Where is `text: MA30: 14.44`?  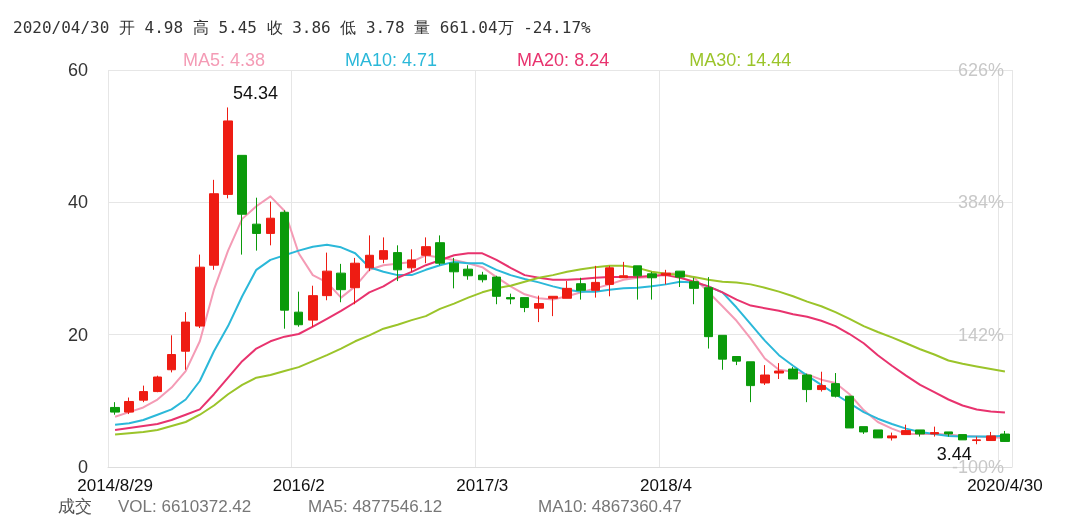
text: MA30: 14.44 is located at coordinates (740, 60).